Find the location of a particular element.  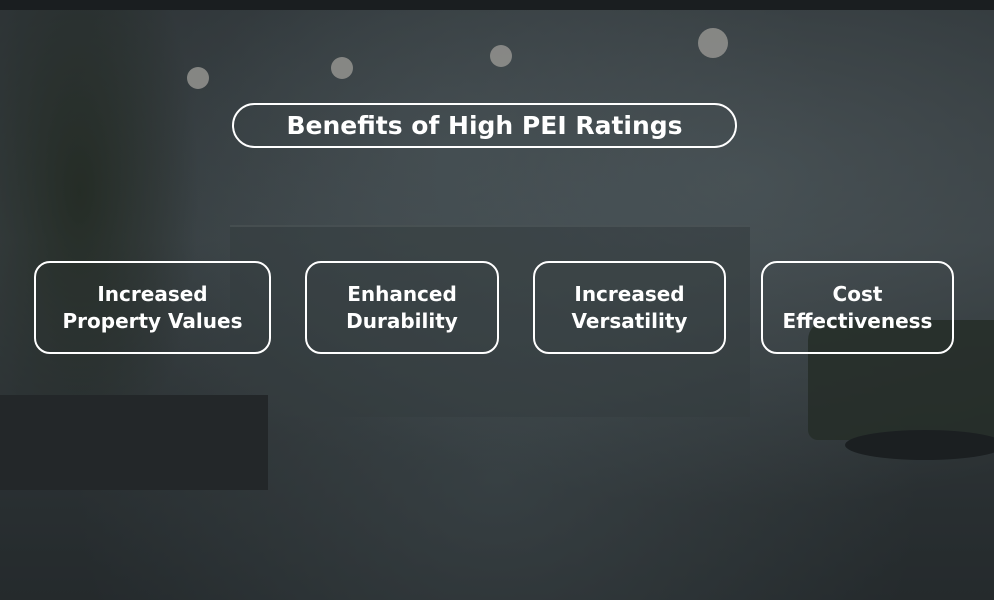

ceiling is located at coordinates (497, 5).